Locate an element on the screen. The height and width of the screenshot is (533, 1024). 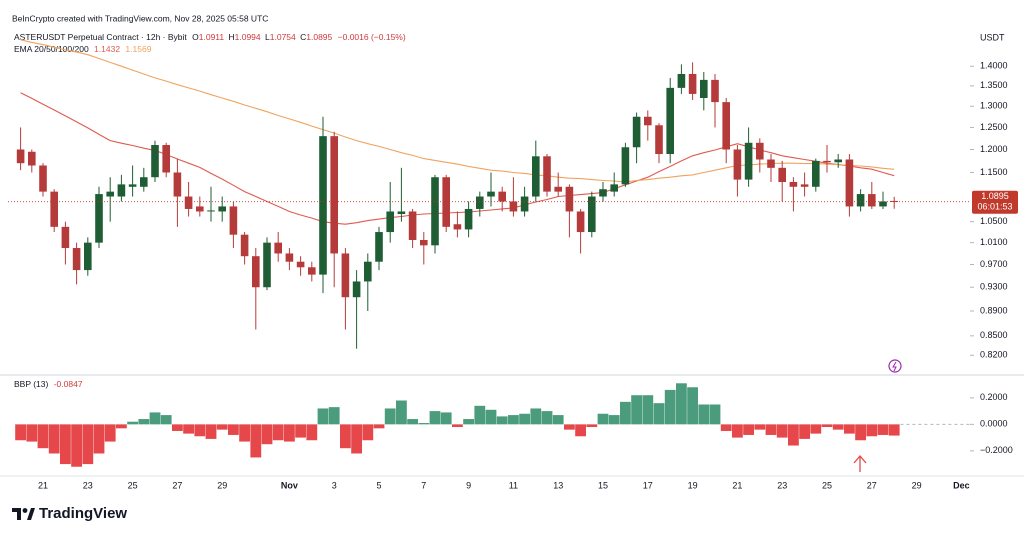
y-tick-label: 0.8500 is located at coordinates (994, 335).